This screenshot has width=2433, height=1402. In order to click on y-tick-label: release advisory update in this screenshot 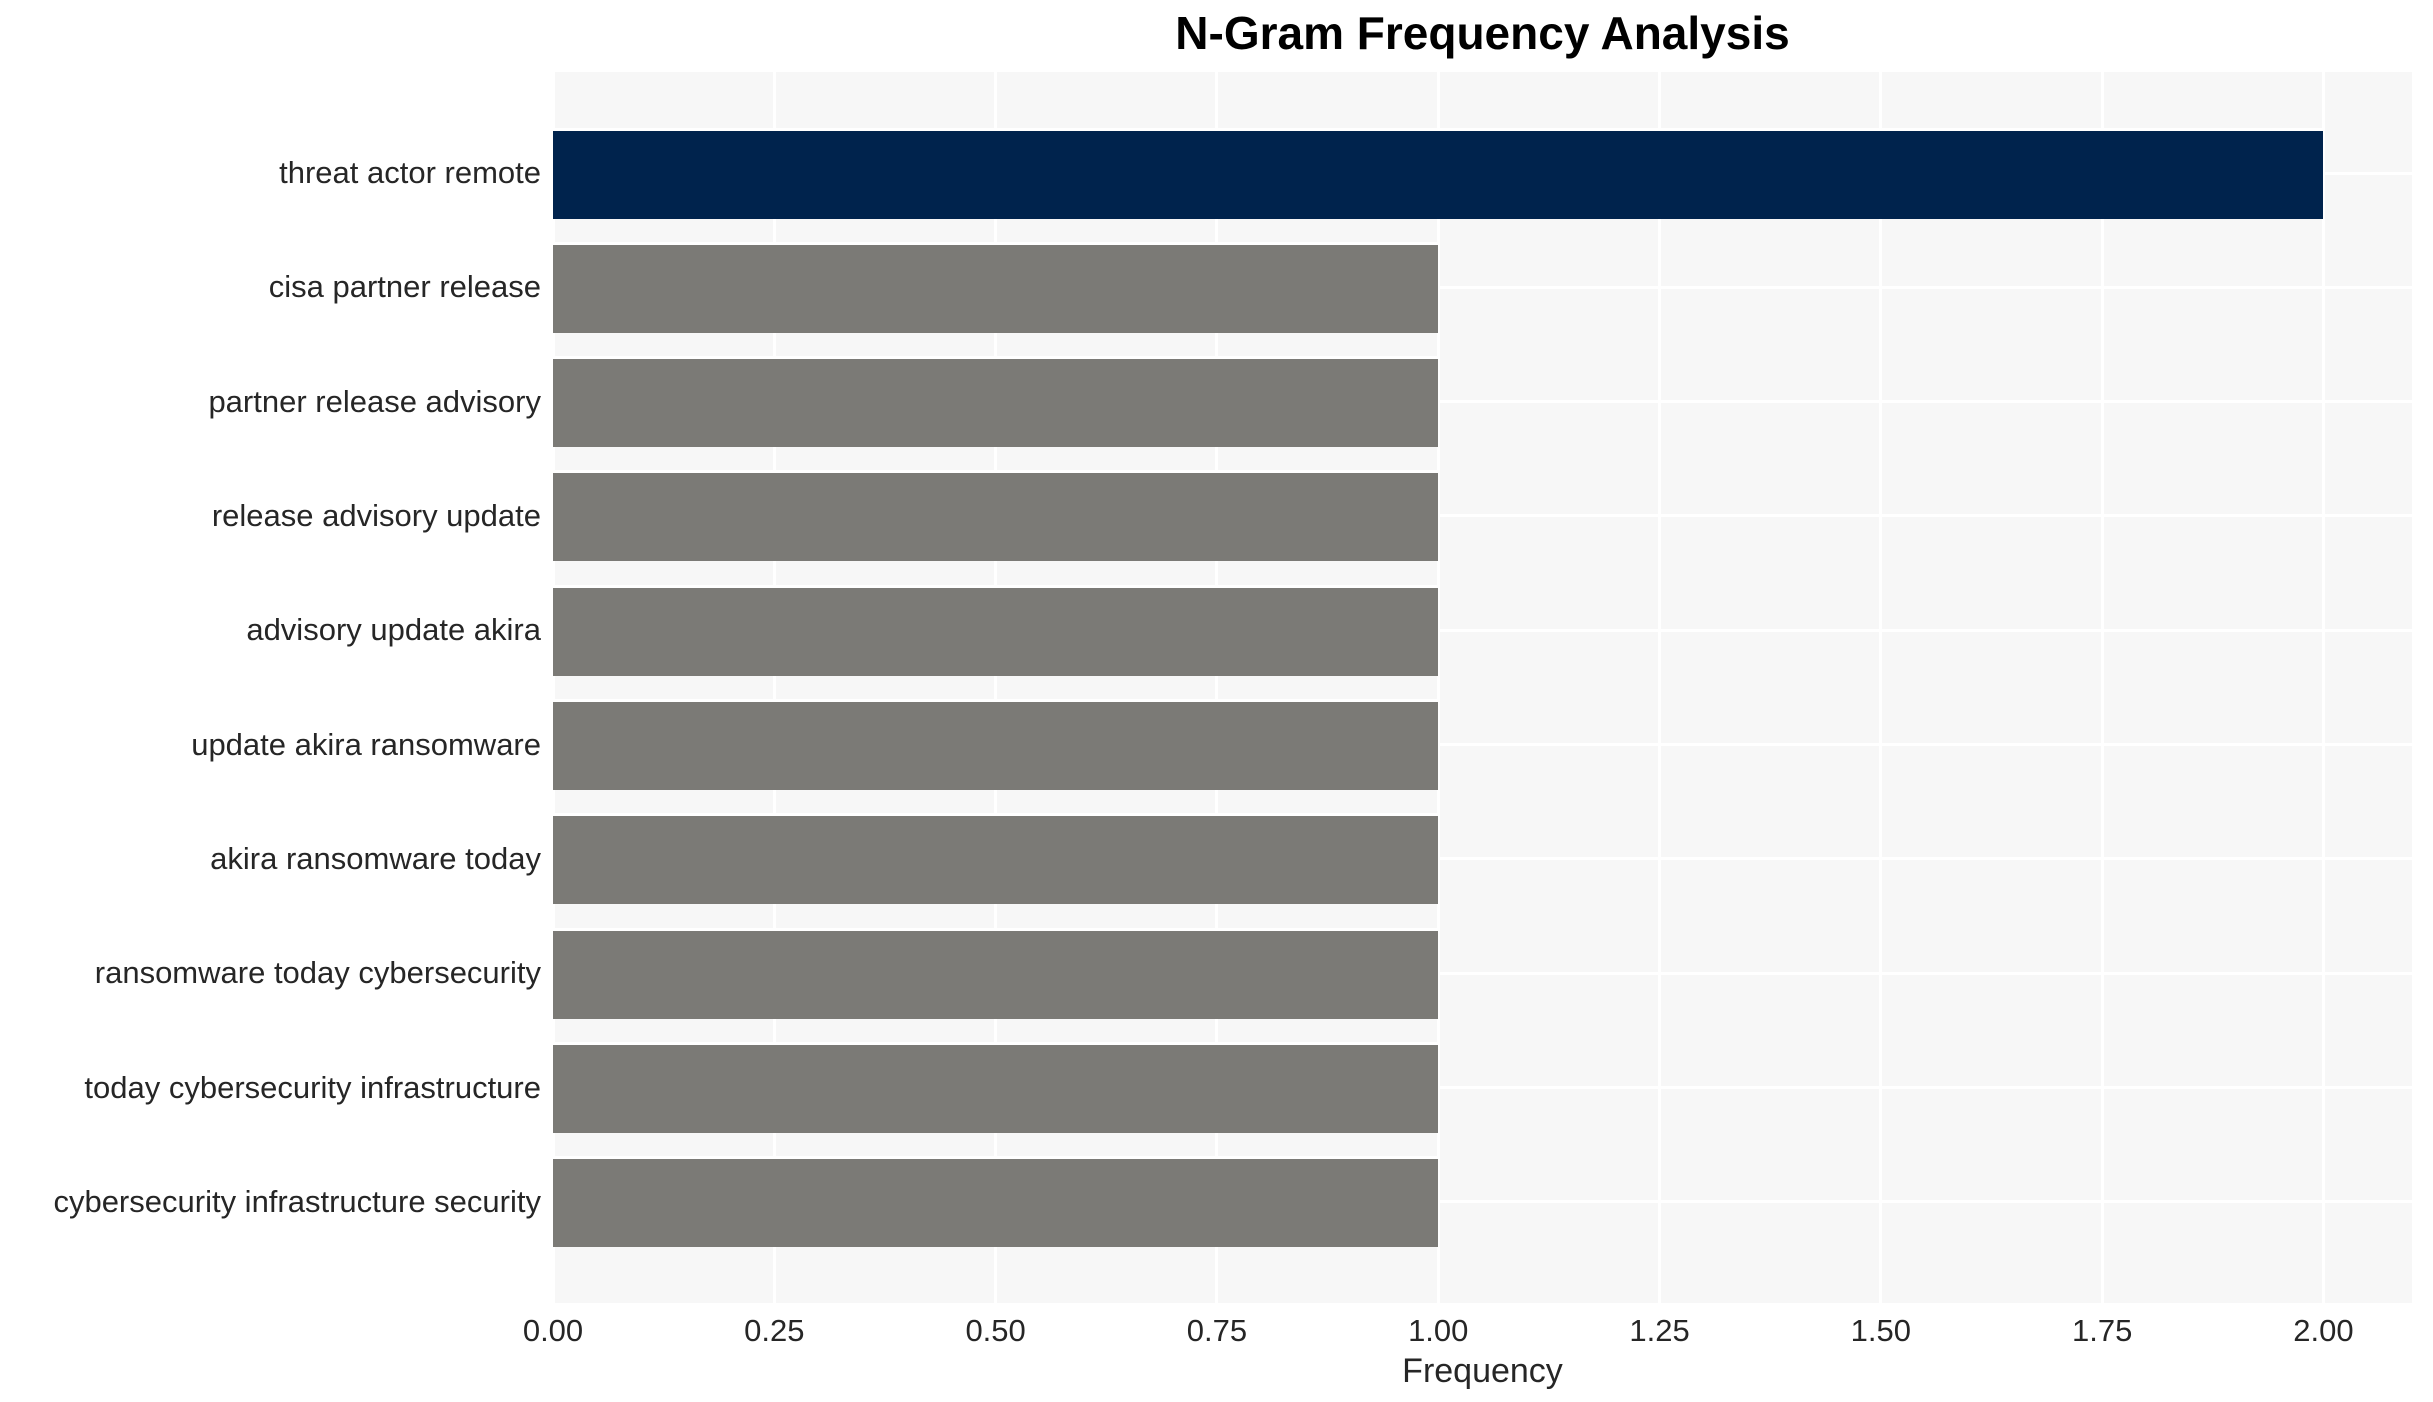, I will do `click(376, 515)`.